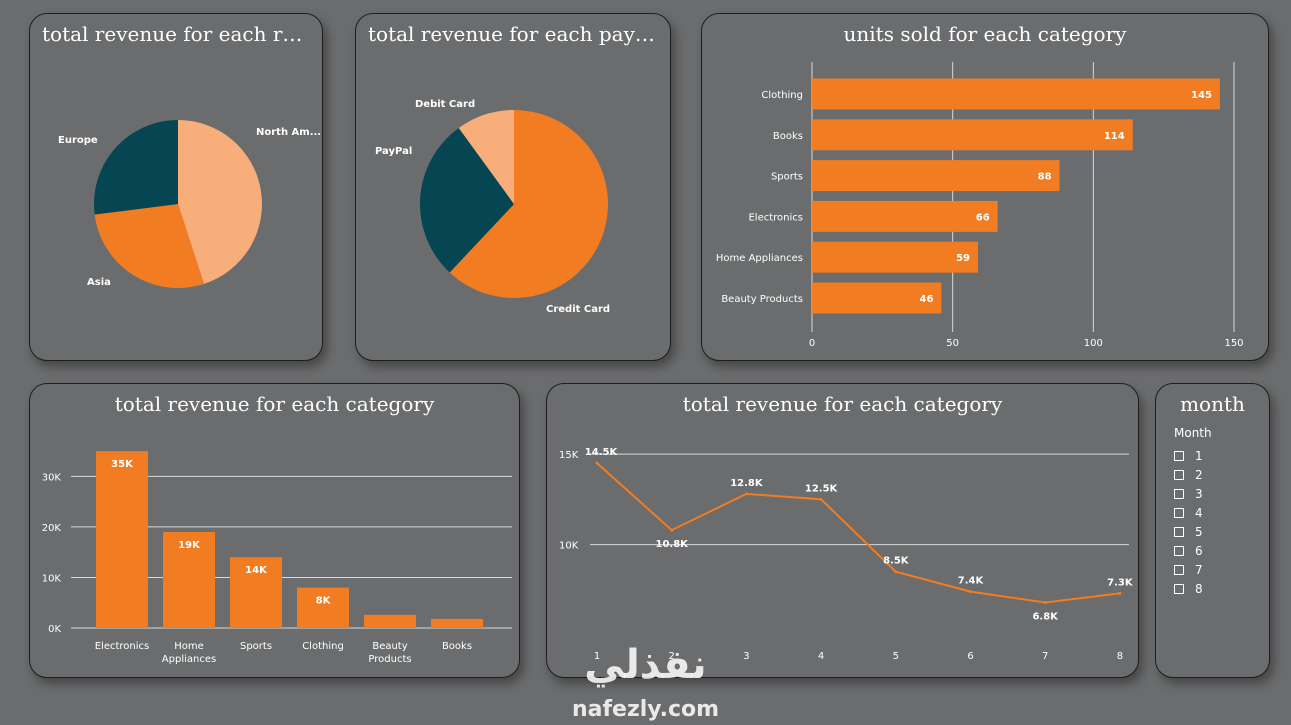  What do you see at coordinates (1199, 550) in the screenshot?
I see `month-option-label: 6` at bounding box center [1199, 550].